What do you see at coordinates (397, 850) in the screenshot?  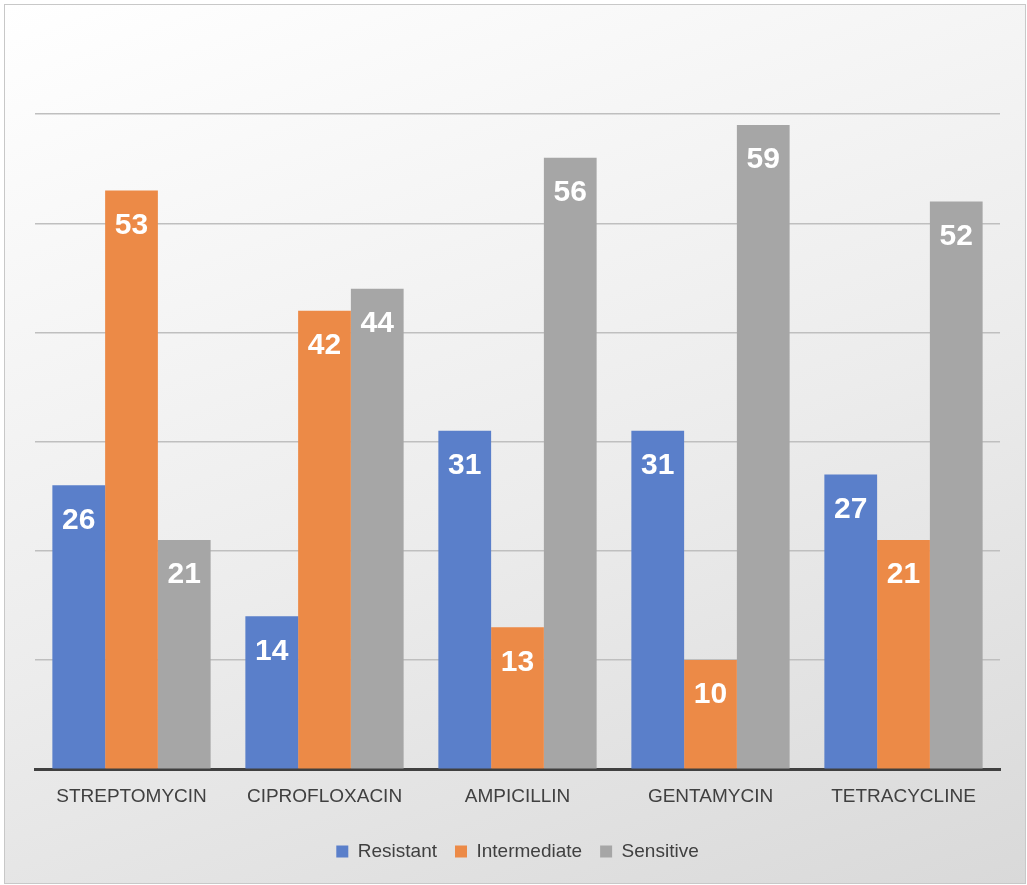 I see `legend-label: Resistant` at bounding box center [397, 850].